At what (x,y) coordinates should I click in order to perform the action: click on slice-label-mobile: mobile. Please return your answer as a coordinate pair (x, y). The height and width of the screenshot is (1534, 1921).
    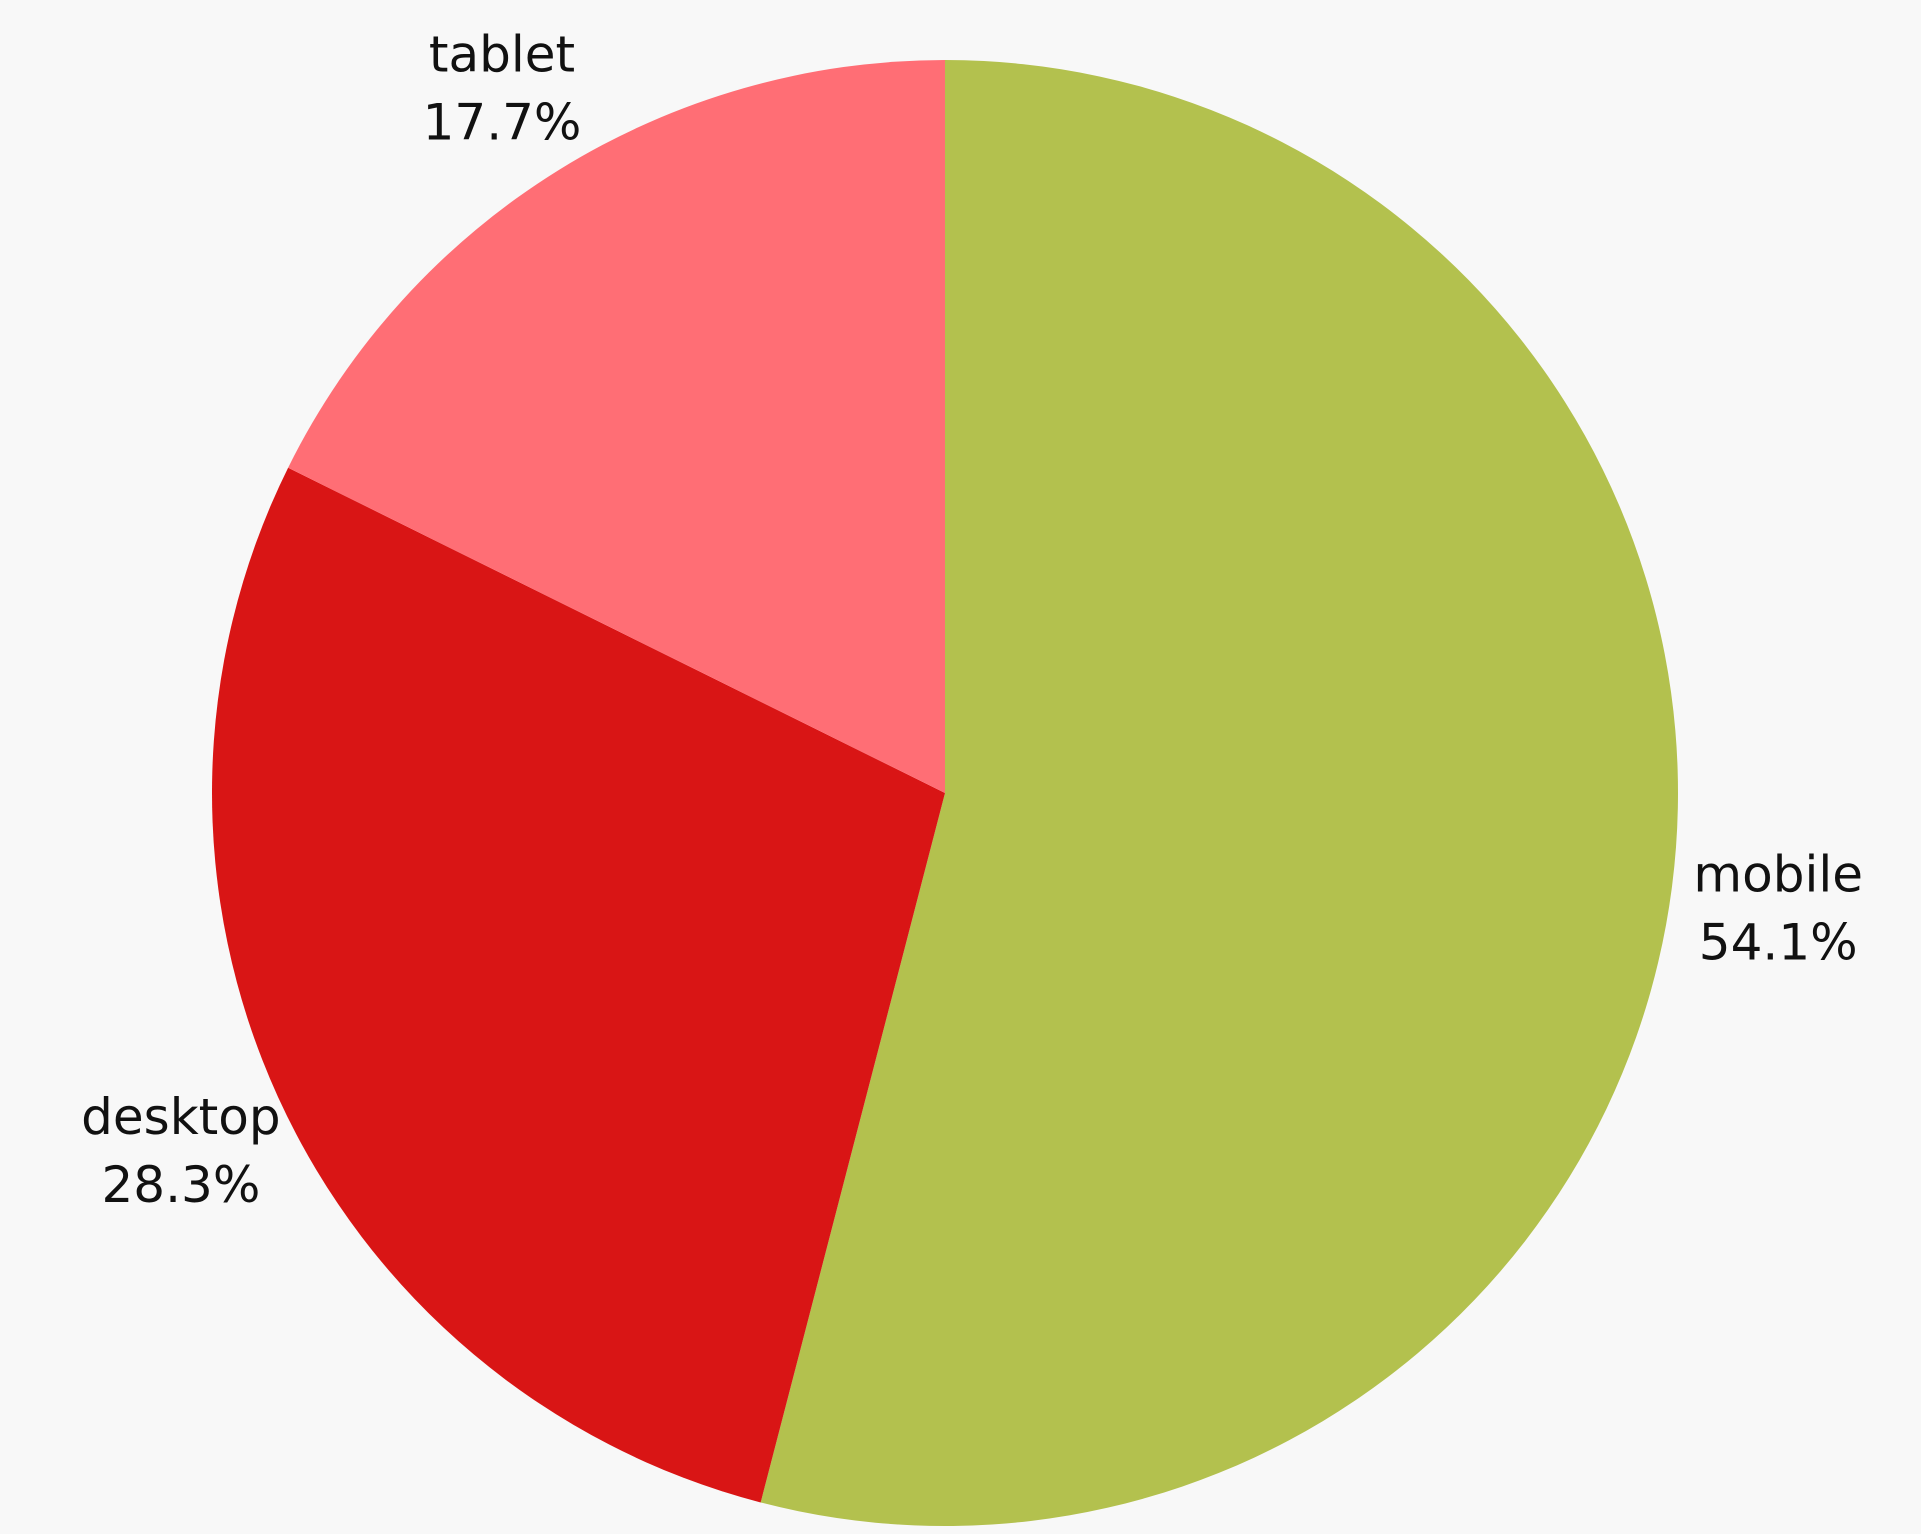
    Looking at the image, I should click on (1778, 874).